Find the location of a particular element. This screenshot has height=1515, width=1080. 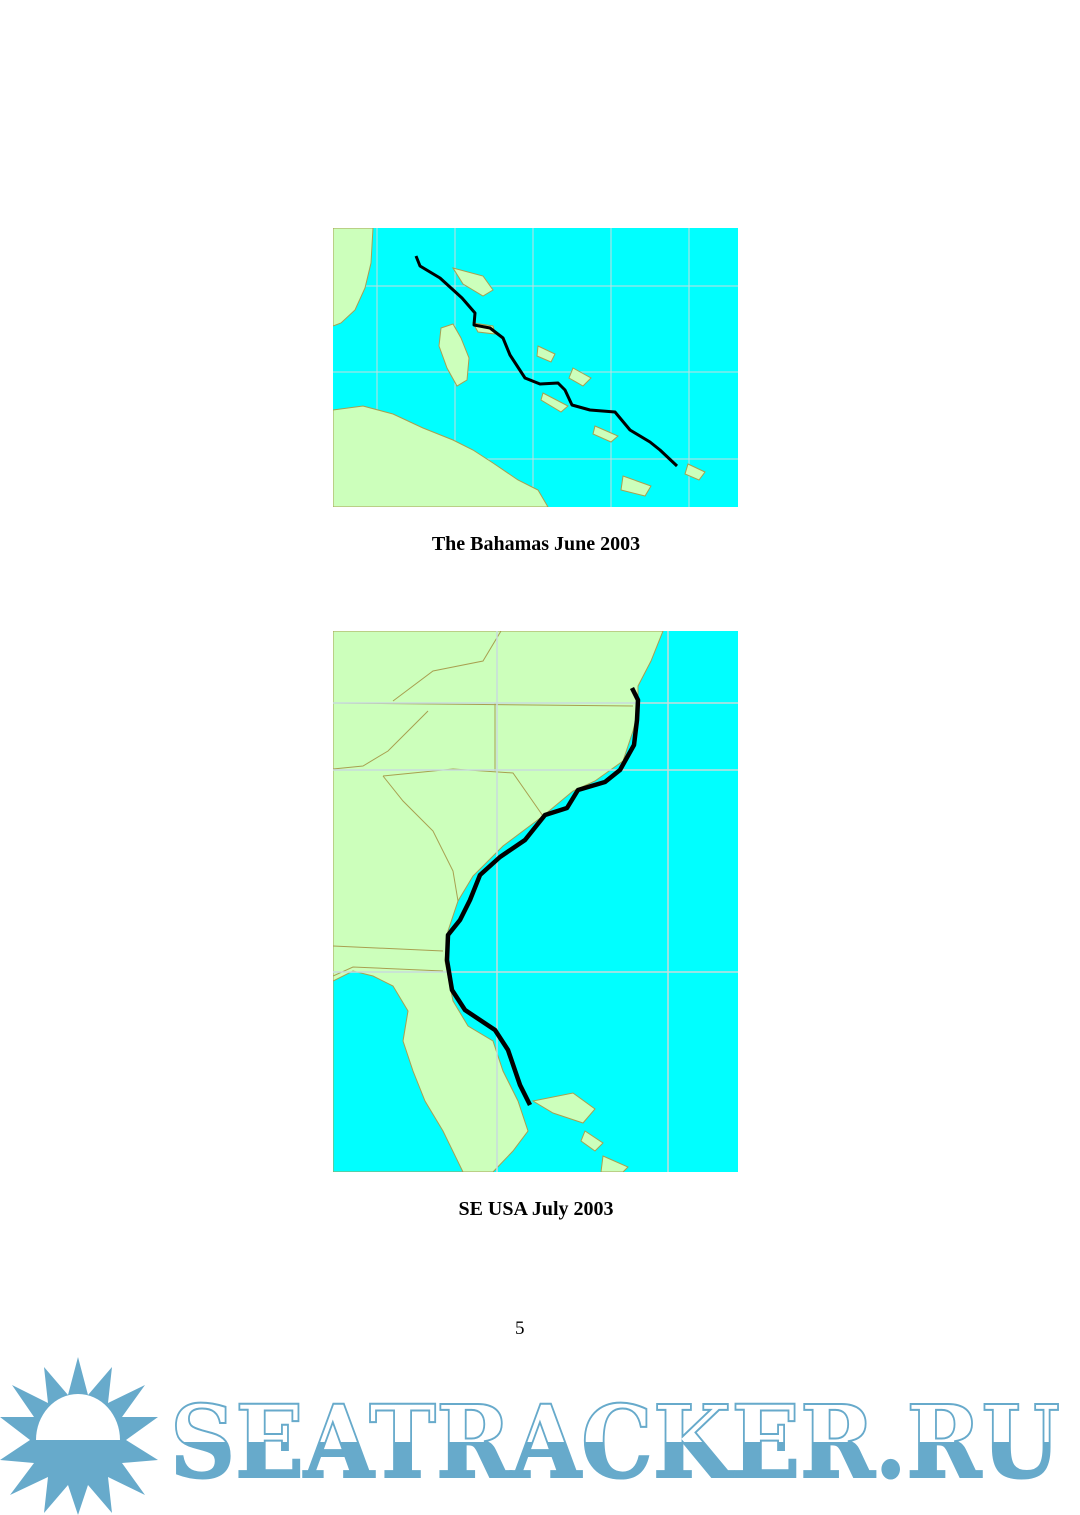

se-usa-track-map is located at coordinates (535, 901).